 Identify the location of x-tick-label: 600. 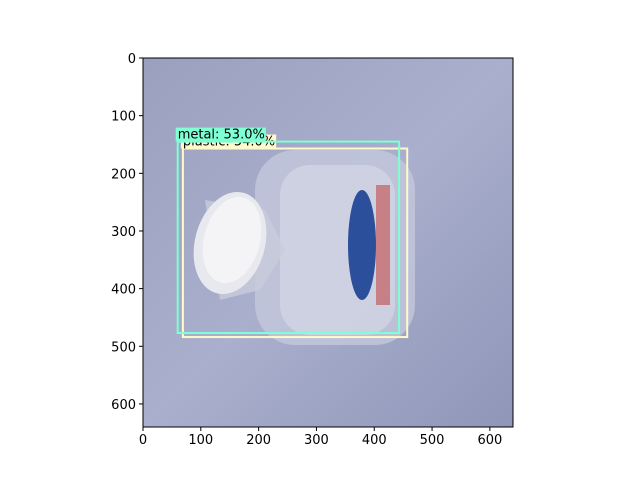
(489, 440).